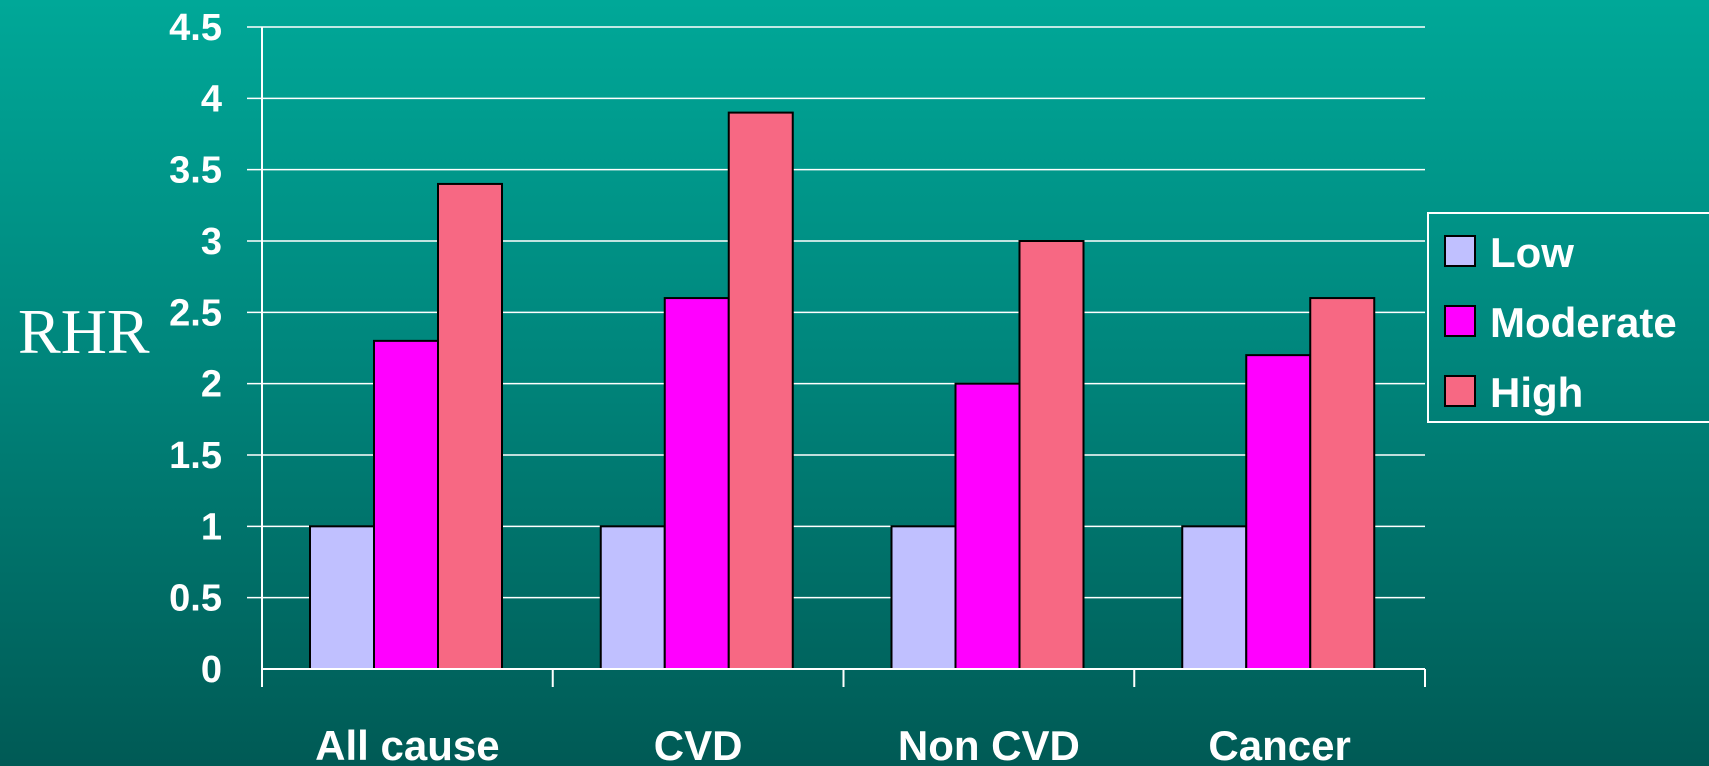 The image size is (1709, 766). Describe the element at coordinates (195, 313) in the screenshot. I see `y-tick-label: 2.5` at that location.